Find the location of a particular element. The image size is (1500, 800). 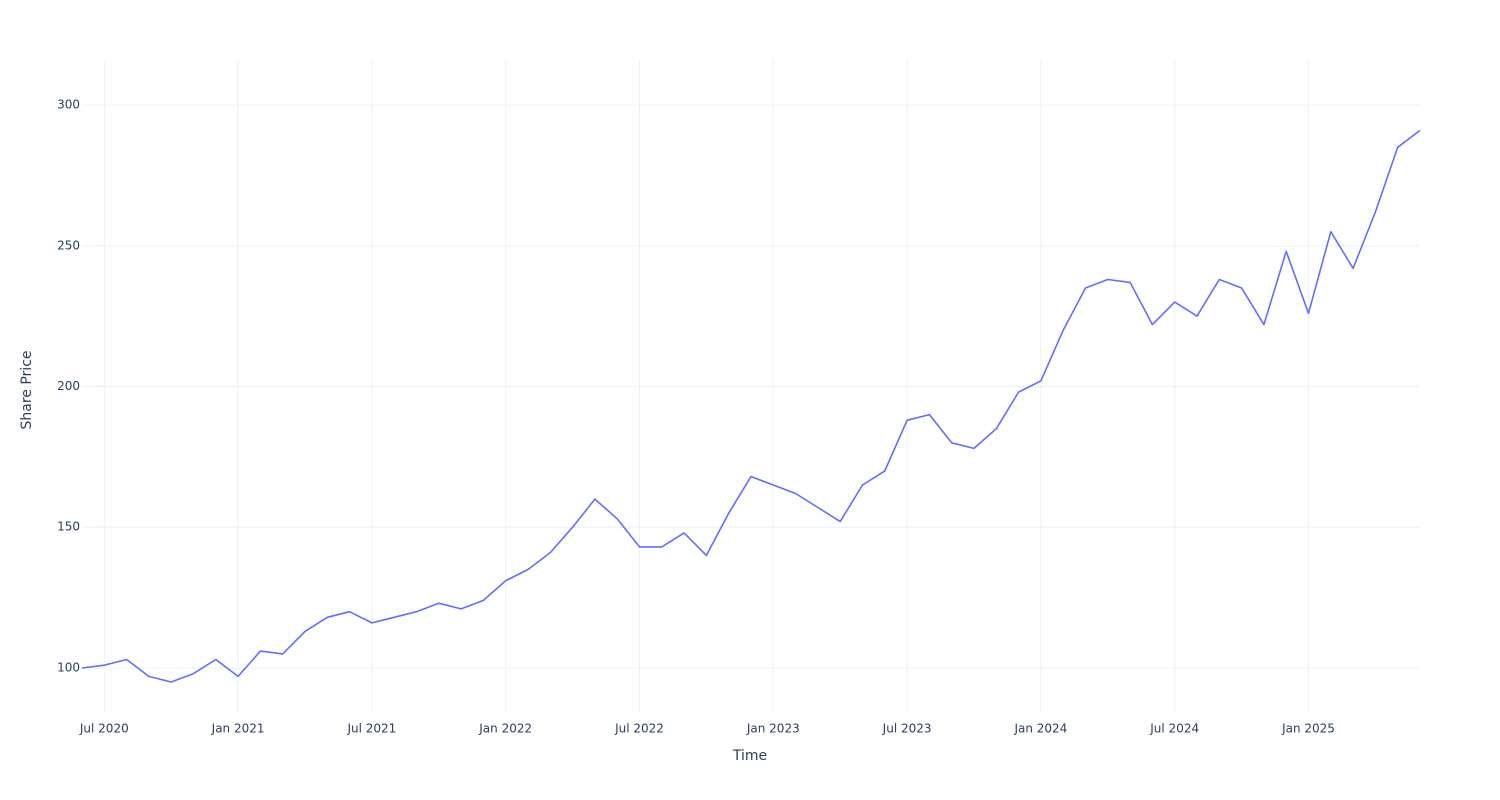

y-tick-label: 100 is located at coordinates (68, 667).